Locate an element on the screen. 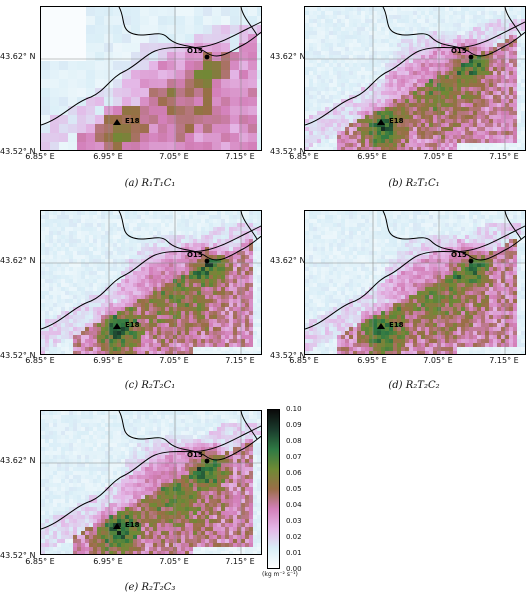 The height and width of the screenshot is (600, 530). y-tick-bottom: 43.52° N is located at coordinates (288, 151).